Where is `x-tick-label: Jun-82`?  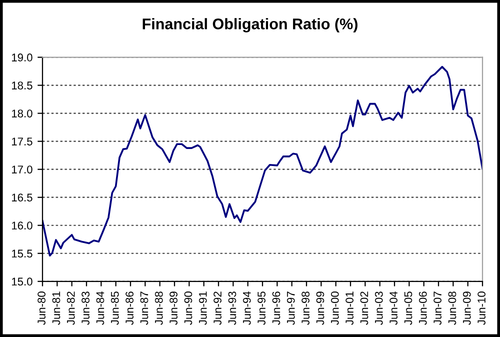 x-tick-label: Jun-82 is located at coordinates (70, 308).